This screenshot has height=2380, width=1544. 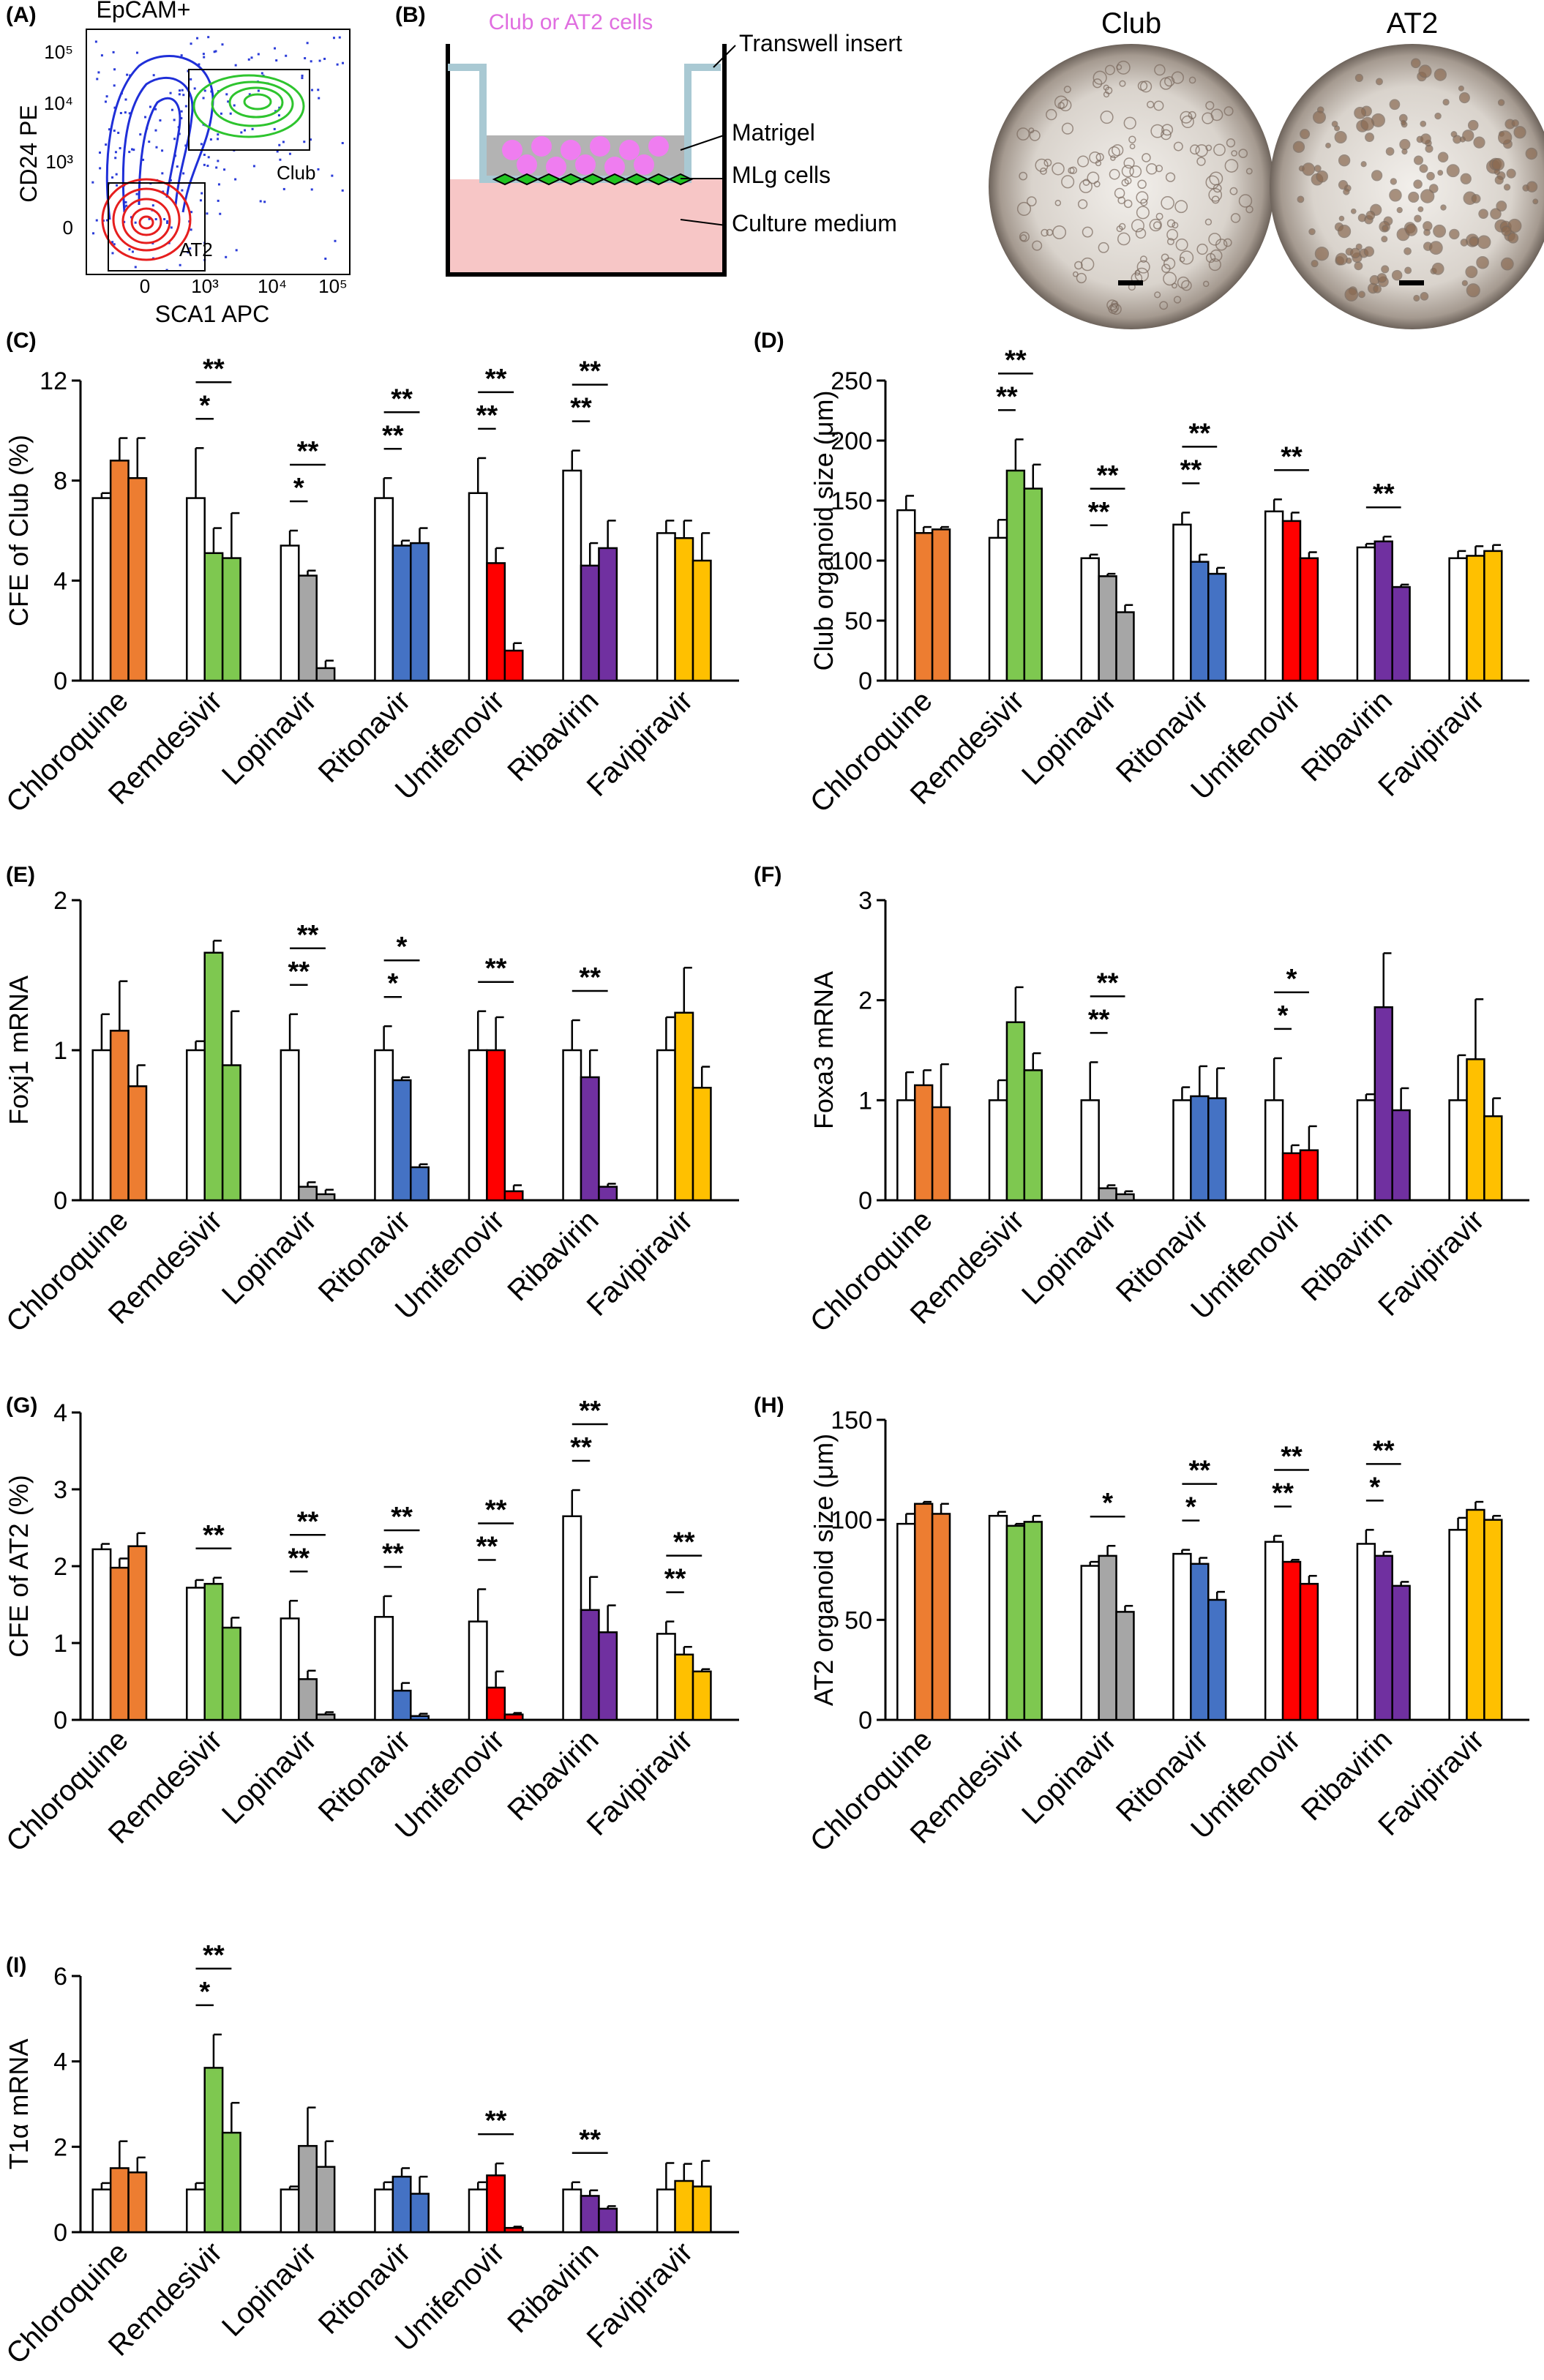 What do you see at coordinates (1131, 23) in the screenshot?
I see `image-club-title: Club` at bounding box center [1131, 23].